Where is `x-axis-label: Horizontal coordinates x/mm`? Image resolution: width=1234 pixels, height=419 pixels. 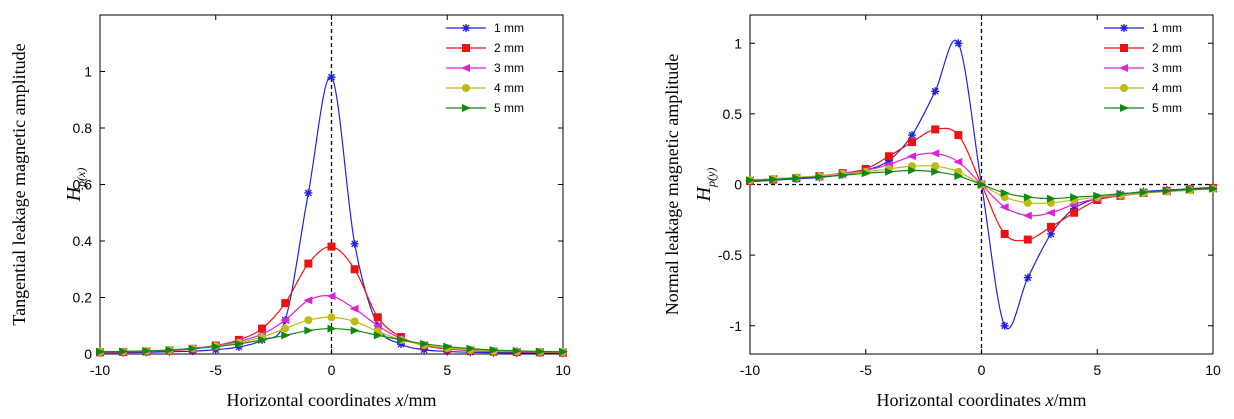
x-axis-label: Horizontal coordinates x/mm is located at coordinates (332, 400).